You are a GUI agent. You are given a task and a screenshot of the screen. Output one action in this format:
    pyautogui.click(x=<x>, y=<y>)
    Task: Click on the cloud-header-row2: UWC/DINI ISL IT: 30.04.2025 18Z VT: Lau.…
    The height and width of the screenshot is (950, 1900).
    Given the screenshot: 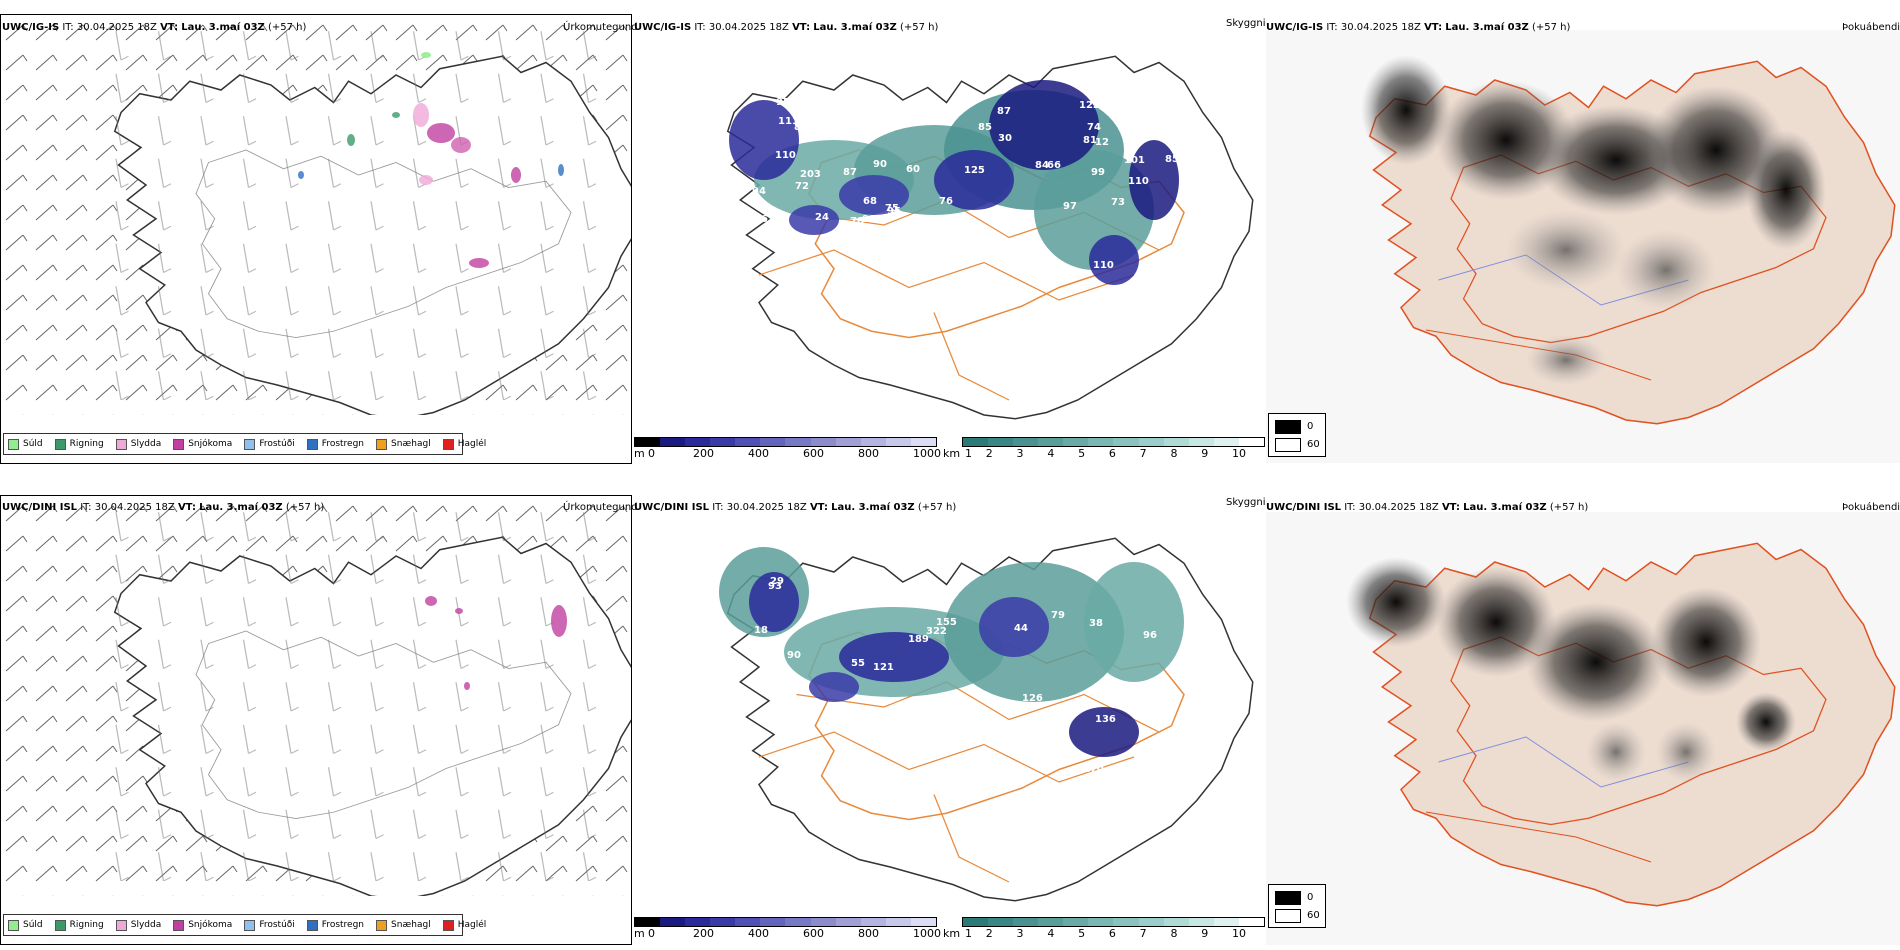 What is the action you would take?
    pyautogui.click(x=795, y=507)
    